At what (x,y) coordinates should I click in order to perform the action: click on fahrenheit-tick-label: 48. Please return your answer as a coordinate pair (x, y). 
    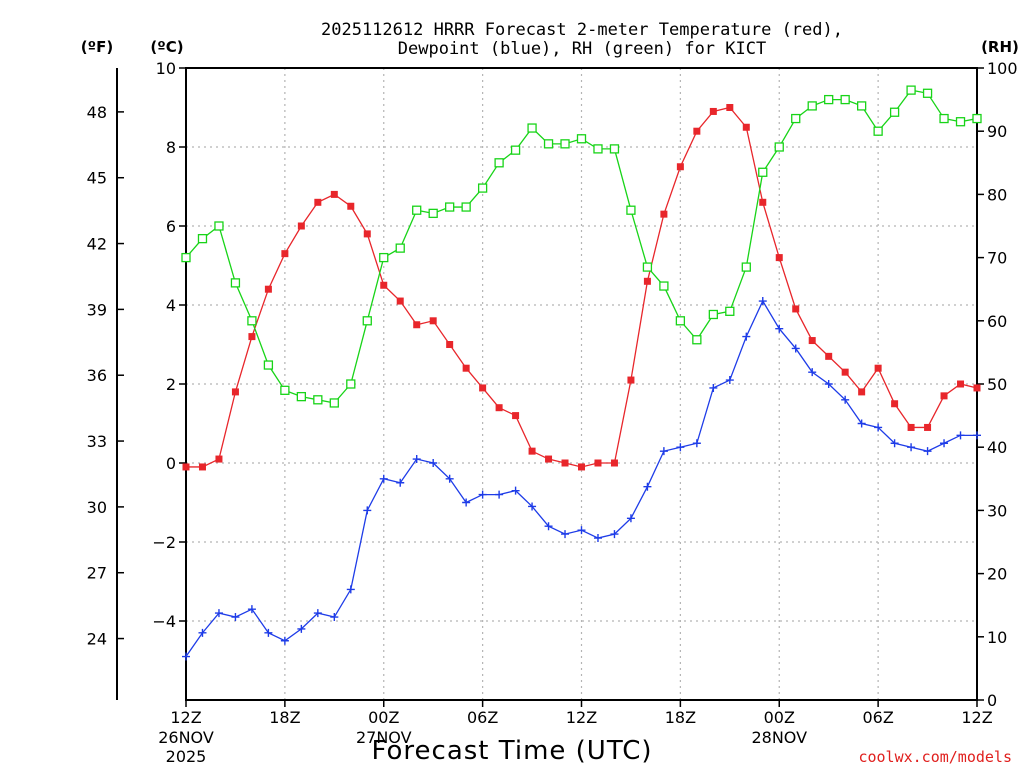
    Looking at the image, I should click on (97, 112).